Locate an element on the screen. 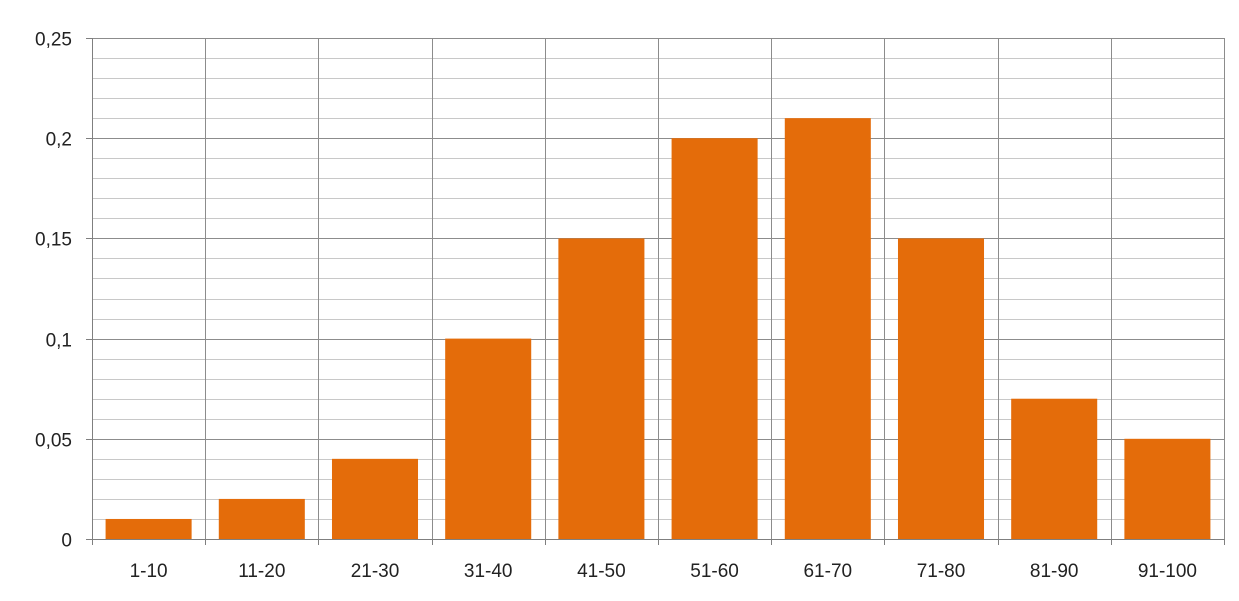  y-axis-tick-label: 0,25 is located at coordinates (53, 40).